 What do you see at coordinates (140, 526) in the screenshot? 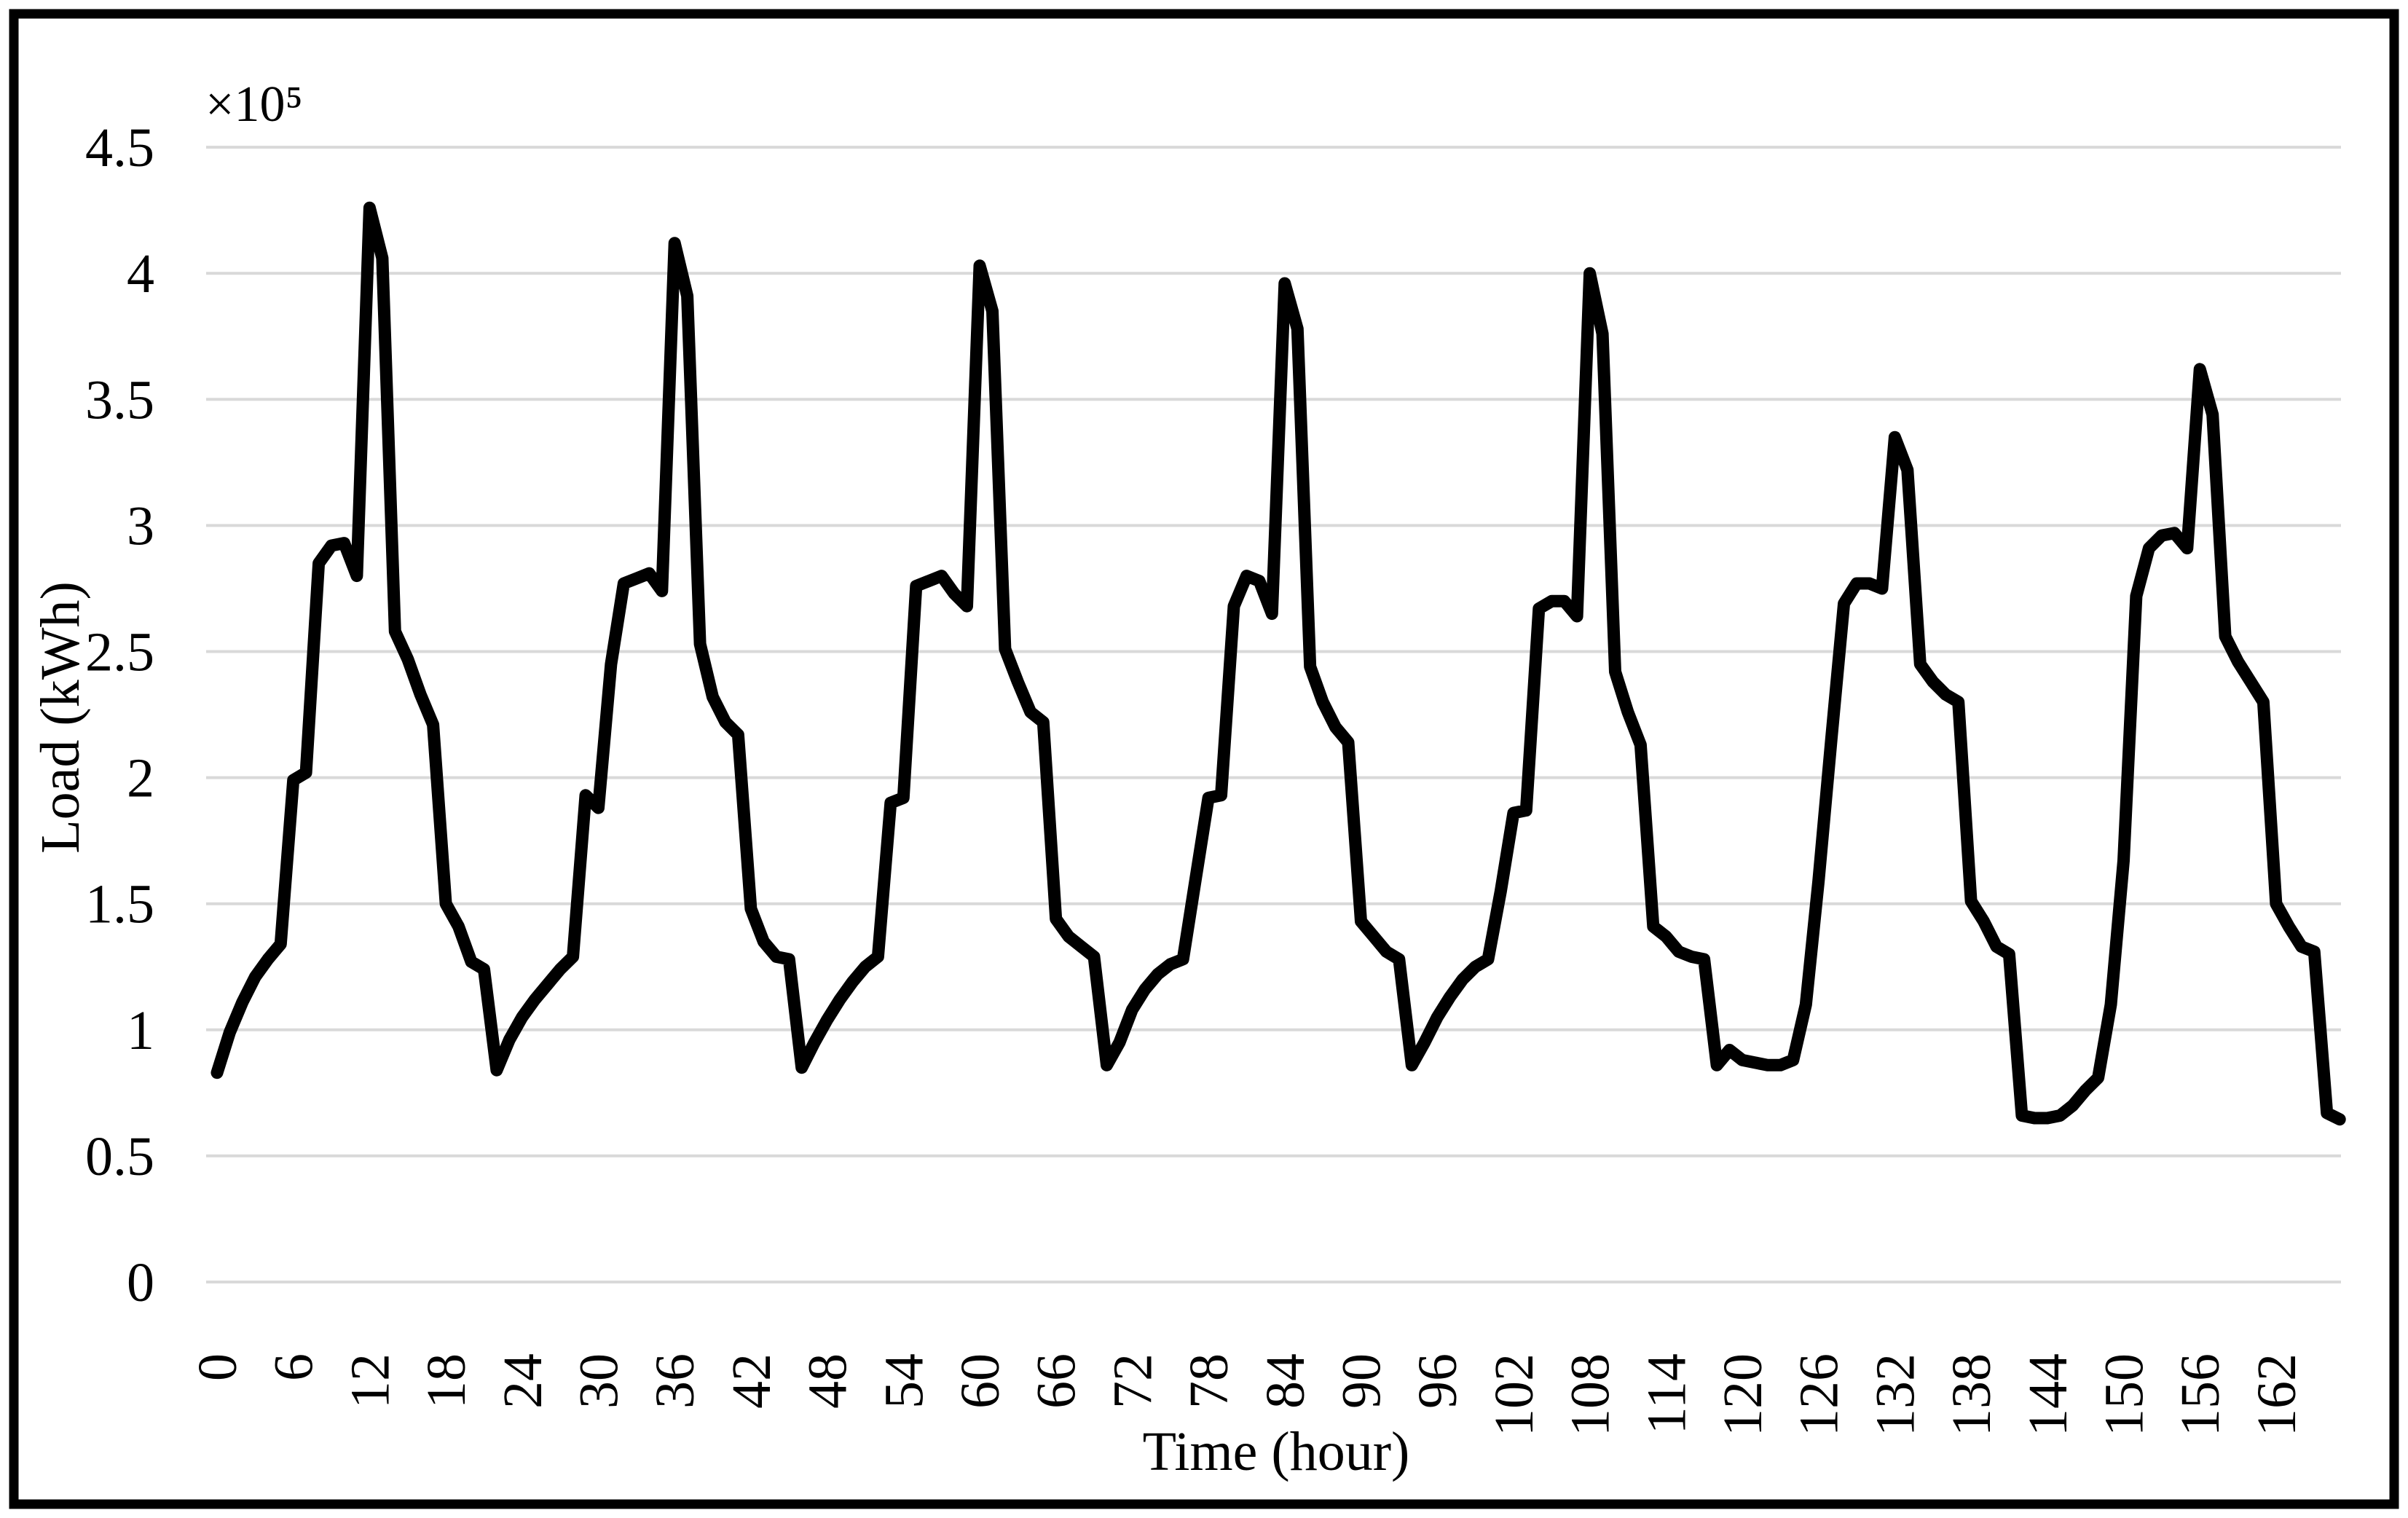
I see `y-tick-label-3: 3` at bounding box center [140, 526].